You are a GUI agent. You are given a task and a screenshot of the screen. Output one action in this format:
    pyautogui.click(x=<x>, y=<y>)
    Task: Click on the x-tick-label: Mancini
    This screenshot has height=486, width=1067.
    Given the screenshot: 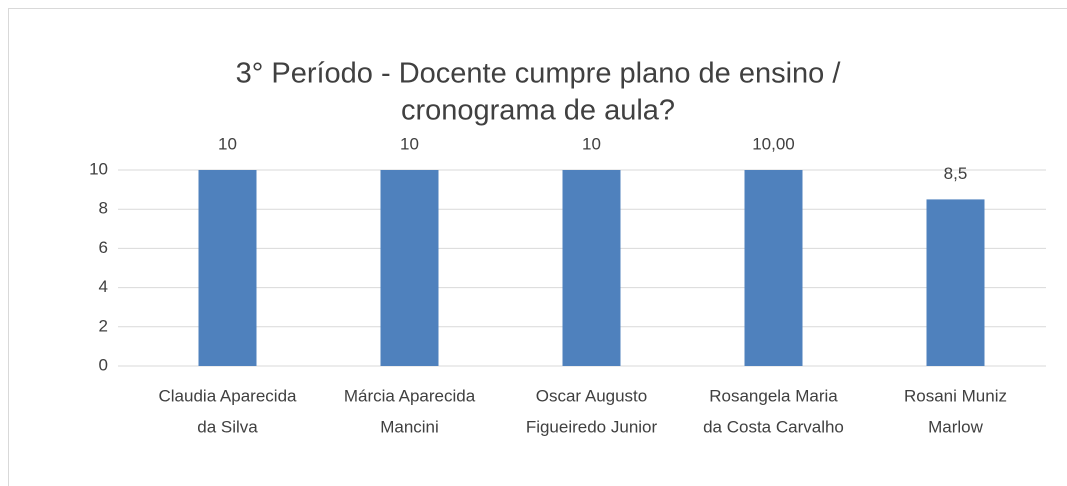 What is the action you would take?
    pyautogui.click(x=409, y=426)
    